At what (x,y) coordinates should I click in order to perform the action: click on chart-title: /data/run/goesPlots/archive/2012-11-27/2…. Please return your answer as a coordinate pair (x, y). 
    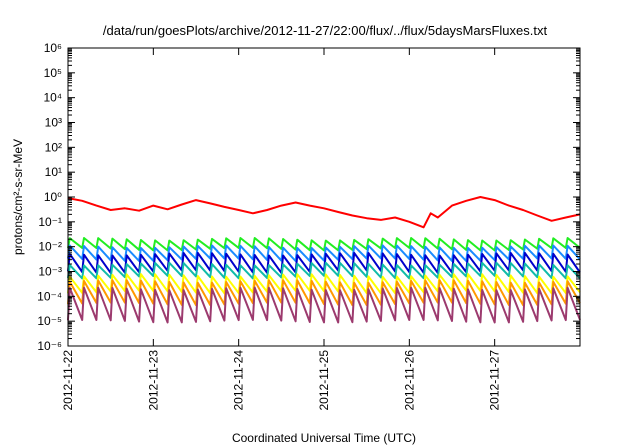
    Looking at the image, I should click on (325, 30).